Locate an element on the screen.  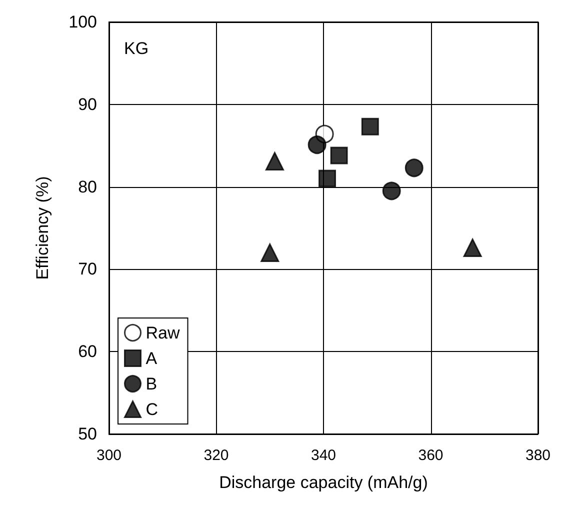
legend-label: A is located at coordinates (152, 358).